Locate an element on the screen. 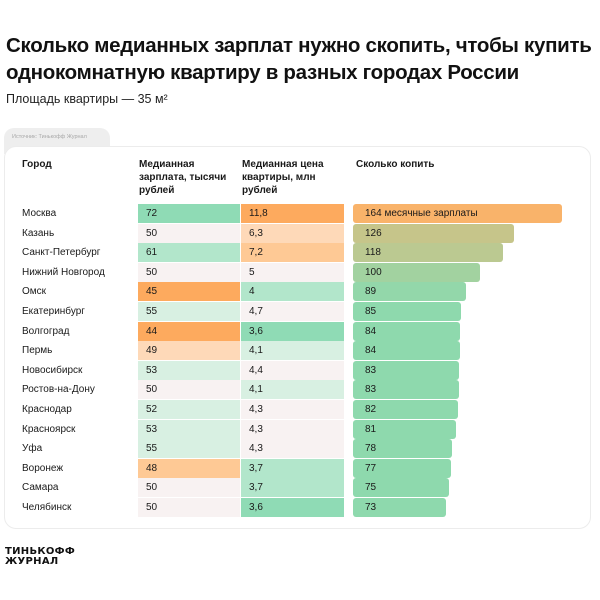  city-name: Омск is located at coordinates (34, 292).